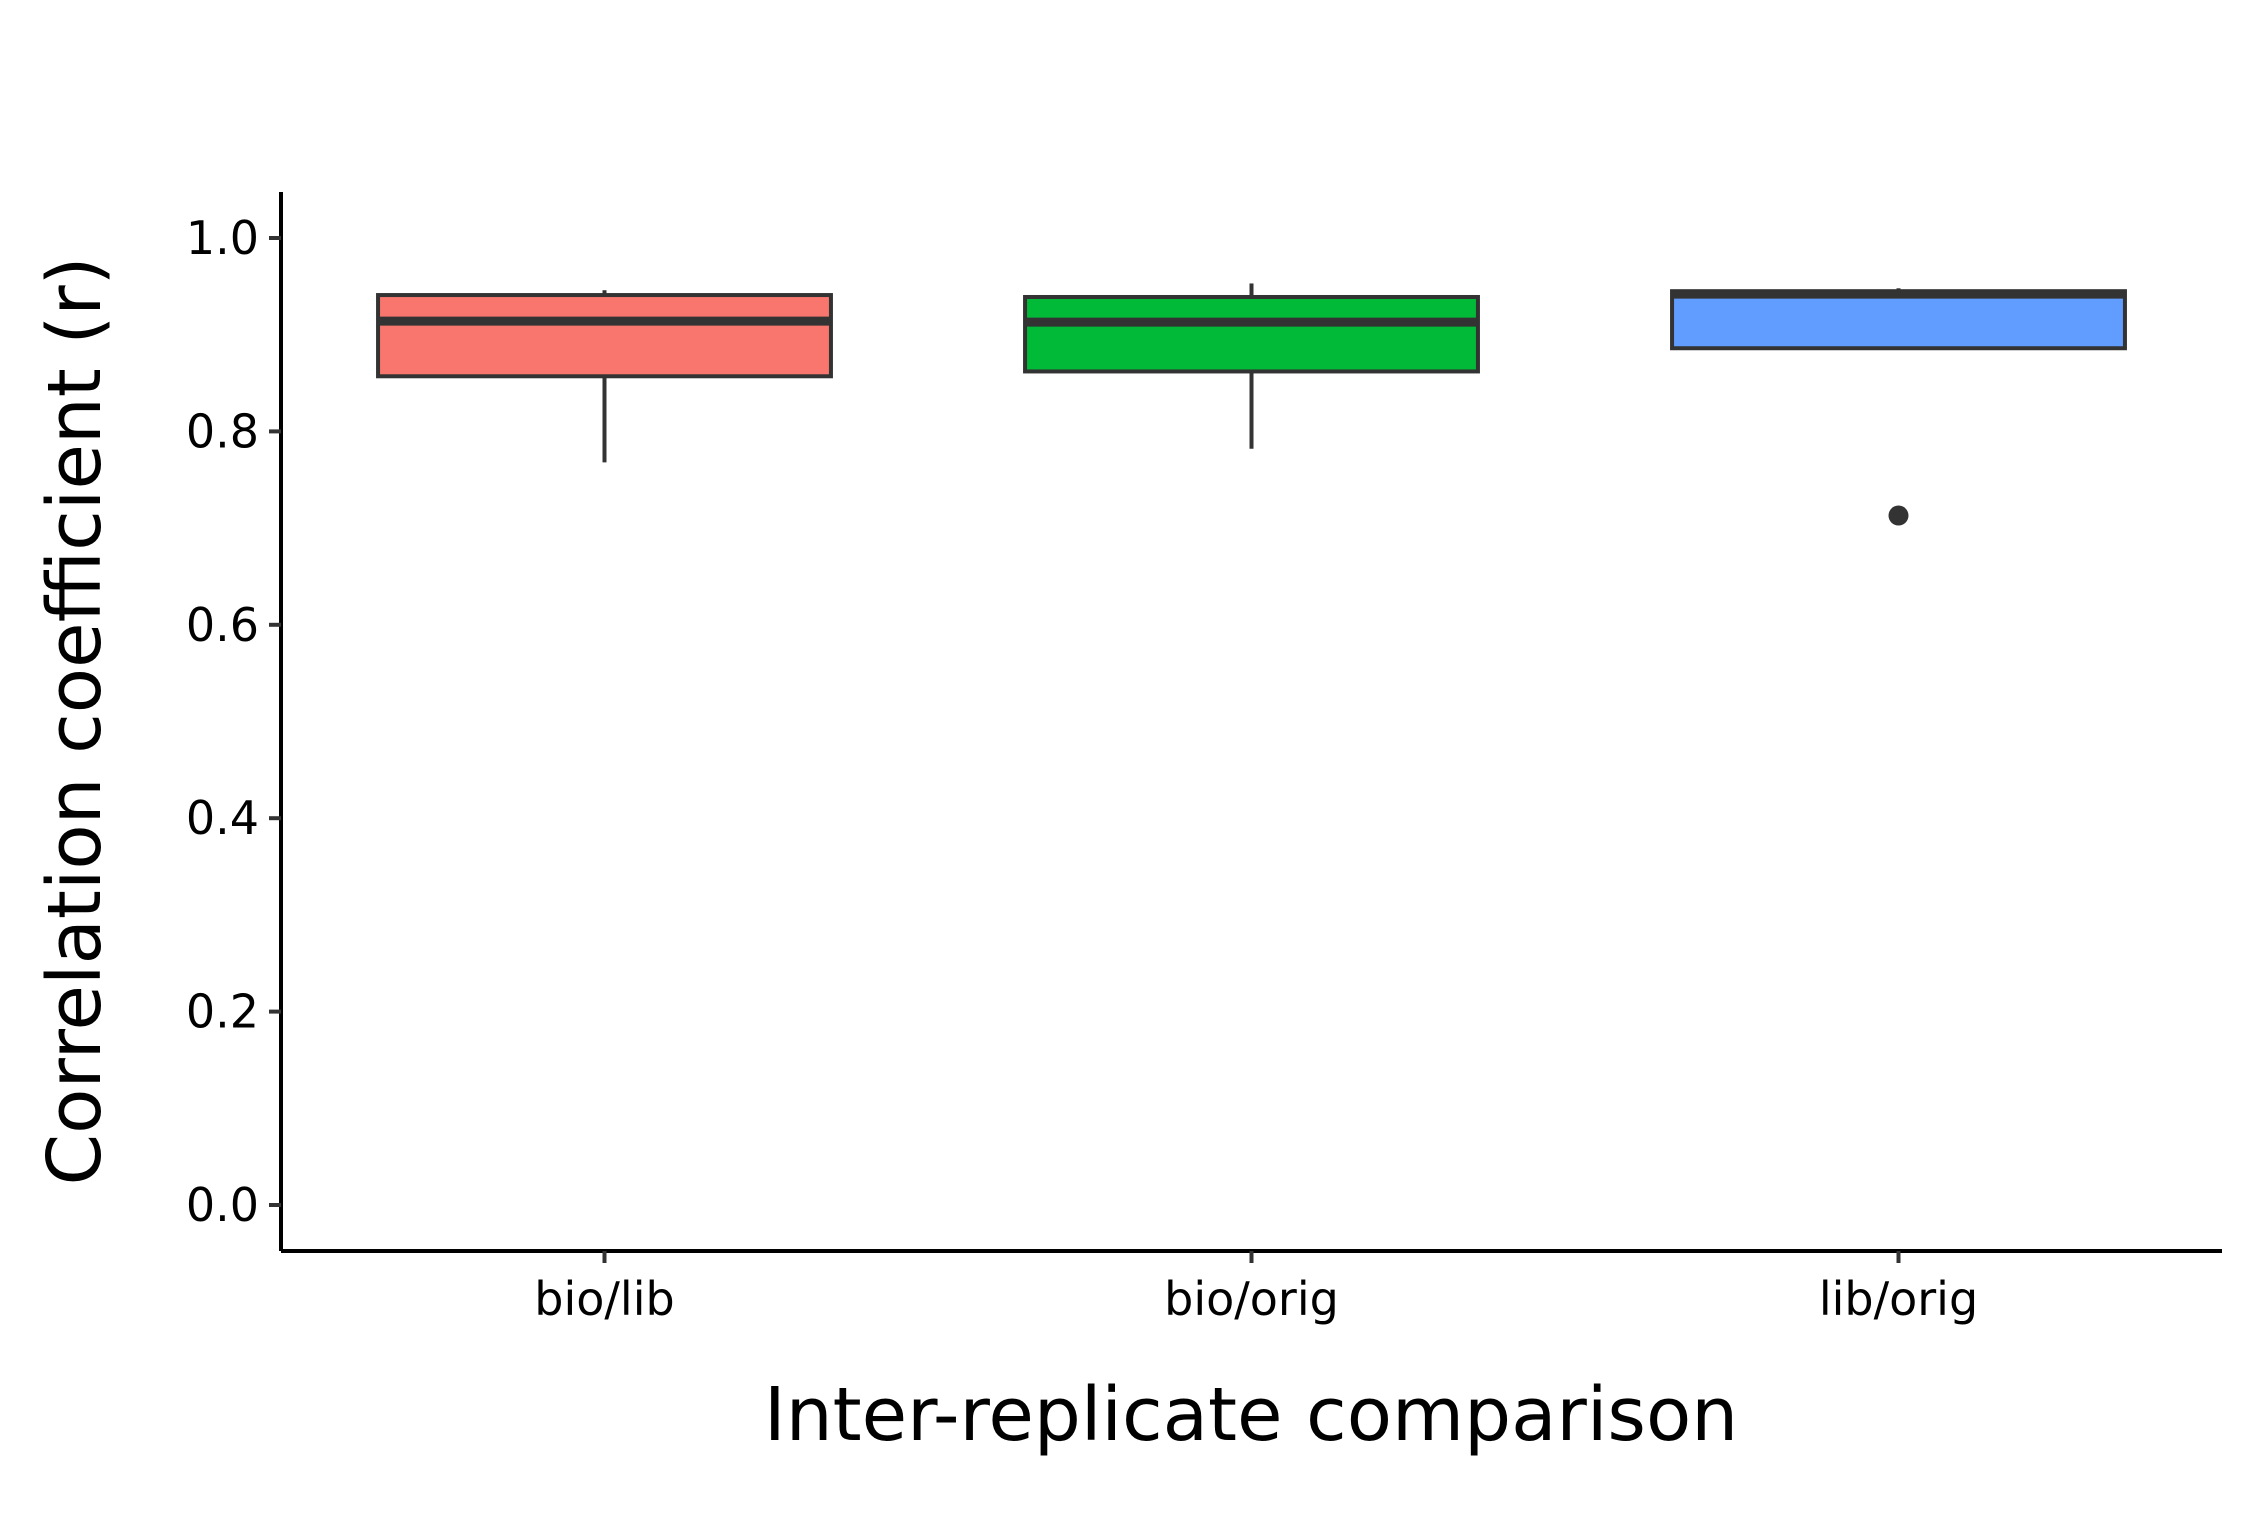  I want to click on y-tick-label: 0.8, so click(222, 431).